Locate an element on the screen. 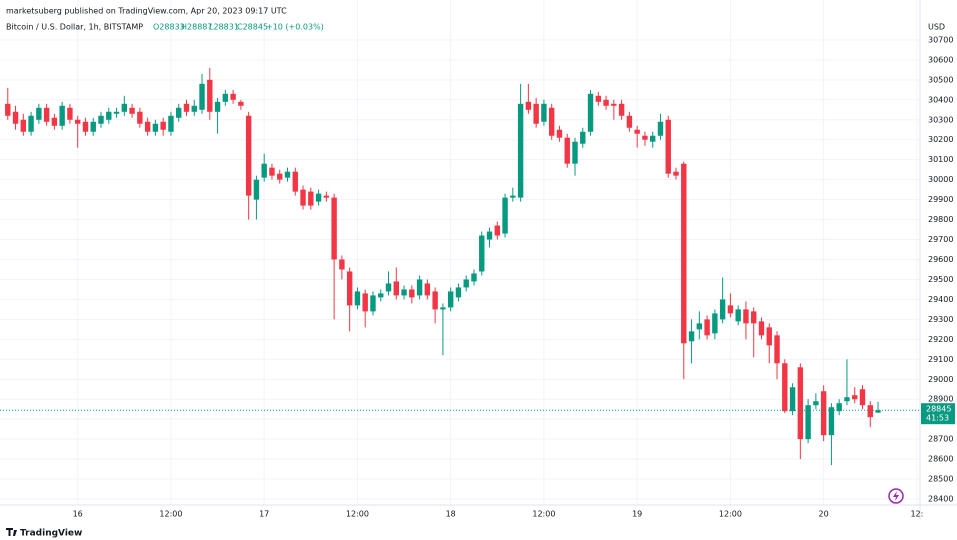  x-tick-label: 20 is located at coordinates (824, 514).